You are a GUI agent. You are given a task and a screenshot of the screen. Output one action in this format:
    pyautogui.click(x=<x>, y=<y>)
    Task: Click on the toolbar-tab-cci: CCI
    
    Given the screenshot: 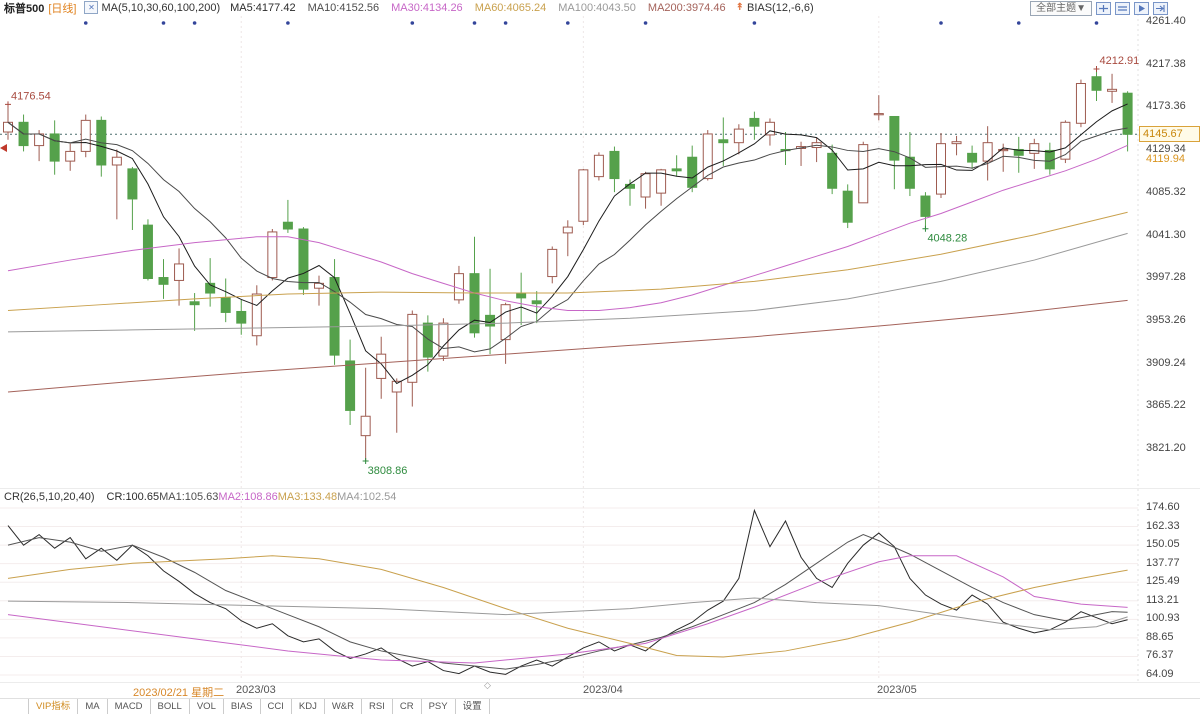 What is the action you would take?
    pyautogui.click(x=275, y=706)
    